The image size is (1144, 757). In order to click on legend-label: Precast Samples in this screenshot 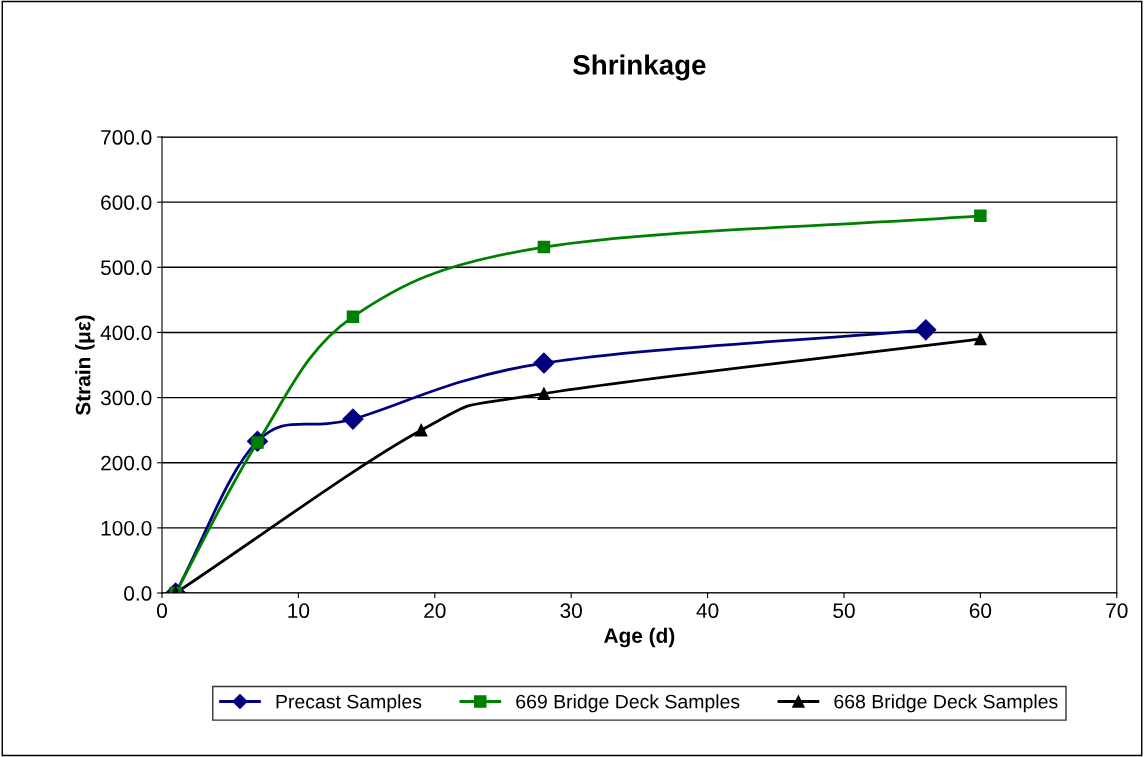, I will do `click(349, 703)`.